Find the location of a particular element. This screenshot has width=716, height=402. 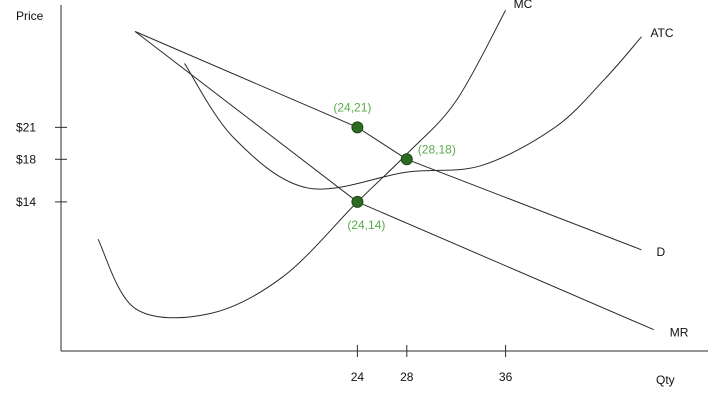

curve-label-d: D is located at coordinates (660, 252).